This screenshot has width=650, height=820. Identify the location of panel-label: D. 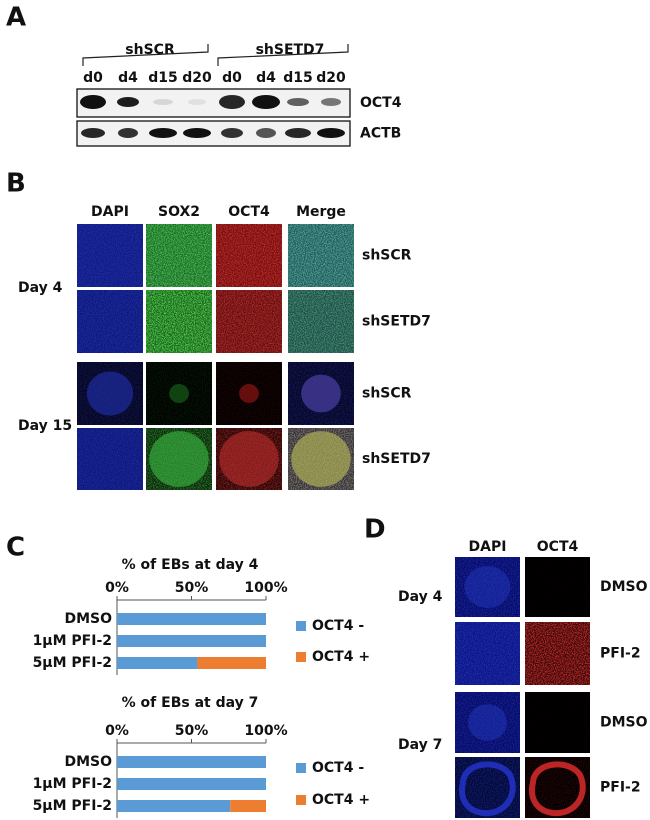
(375, 530).